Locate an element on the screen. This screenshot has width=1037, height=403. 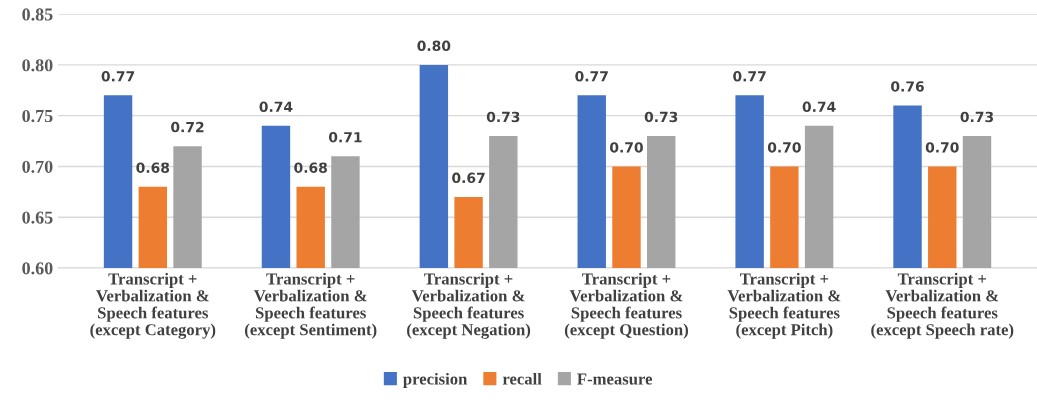
y-tick-label: 0.80 is located at coordinates (37, 65).